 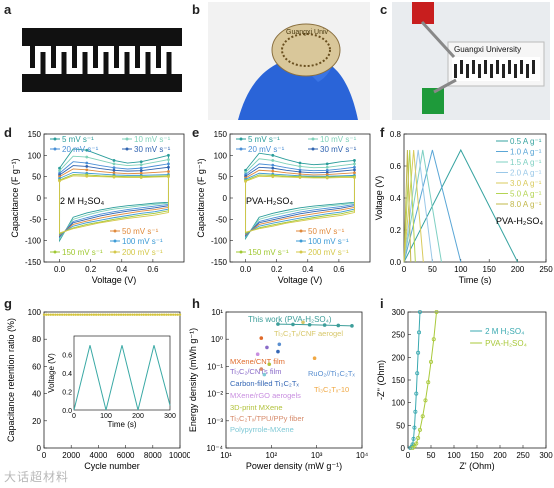 I want to click on x-tick-label: 50, so click(x=432, y=269).